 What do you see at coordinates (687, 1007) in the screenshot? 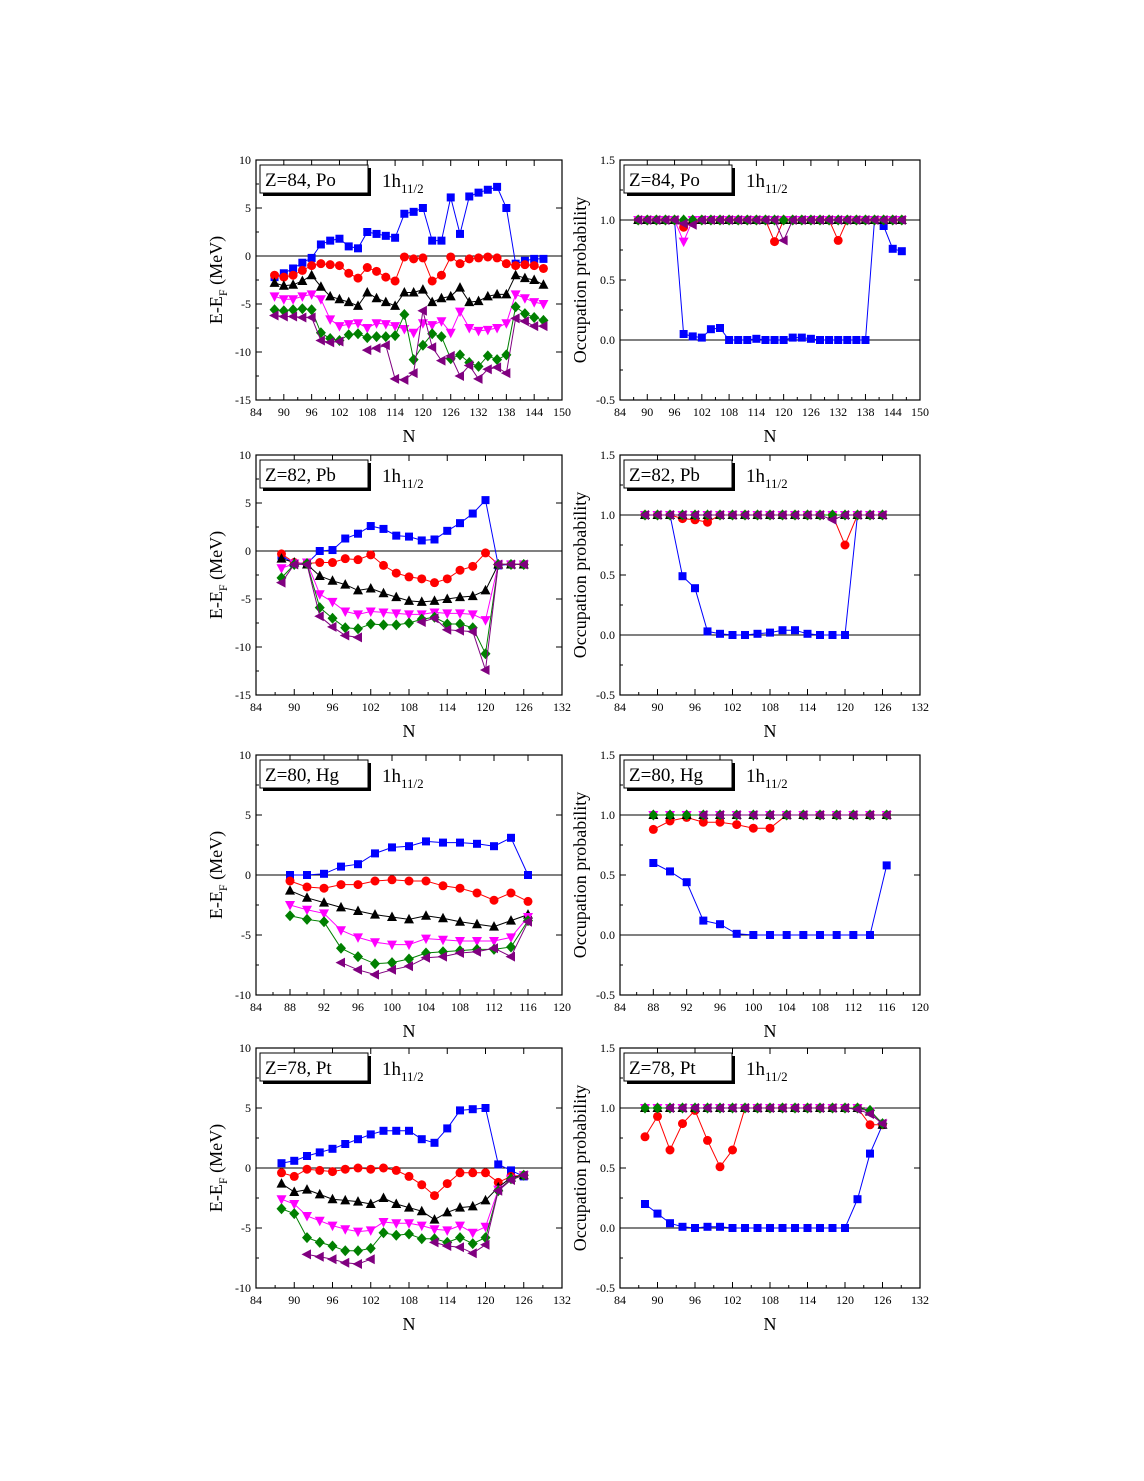
I see `x-tick-label: 92` at bounding box center [687, 1007].